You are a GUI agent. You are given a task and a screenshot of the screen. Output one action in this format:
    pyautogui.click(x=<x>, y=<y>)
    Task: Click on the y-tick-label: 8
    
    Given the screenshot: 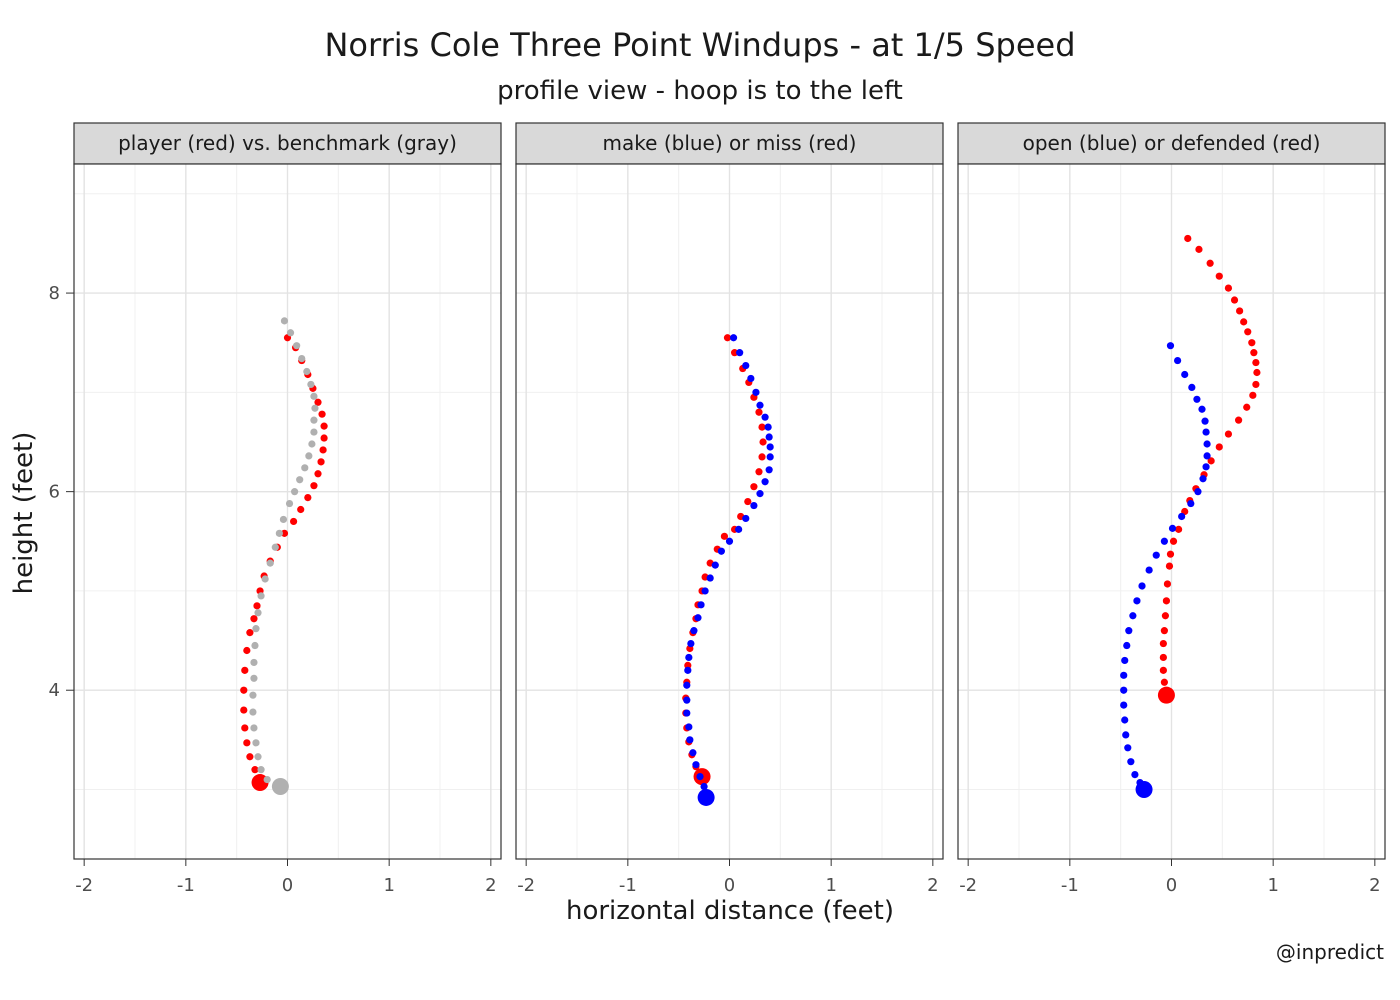 What is the action you would take?
    pyautogui.click(x=54, y=293)
    